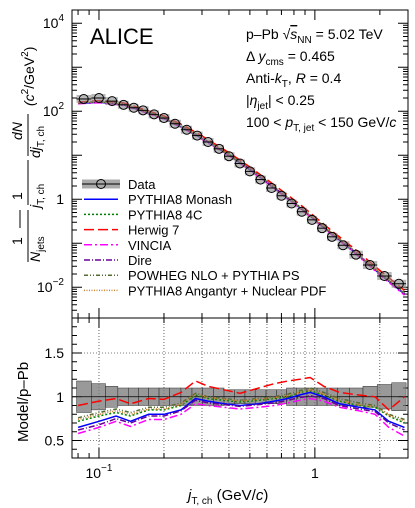 This screenshot has height=508, width=415. I want to click on ylabel-frac1-den: Njets, so click(37, 249).